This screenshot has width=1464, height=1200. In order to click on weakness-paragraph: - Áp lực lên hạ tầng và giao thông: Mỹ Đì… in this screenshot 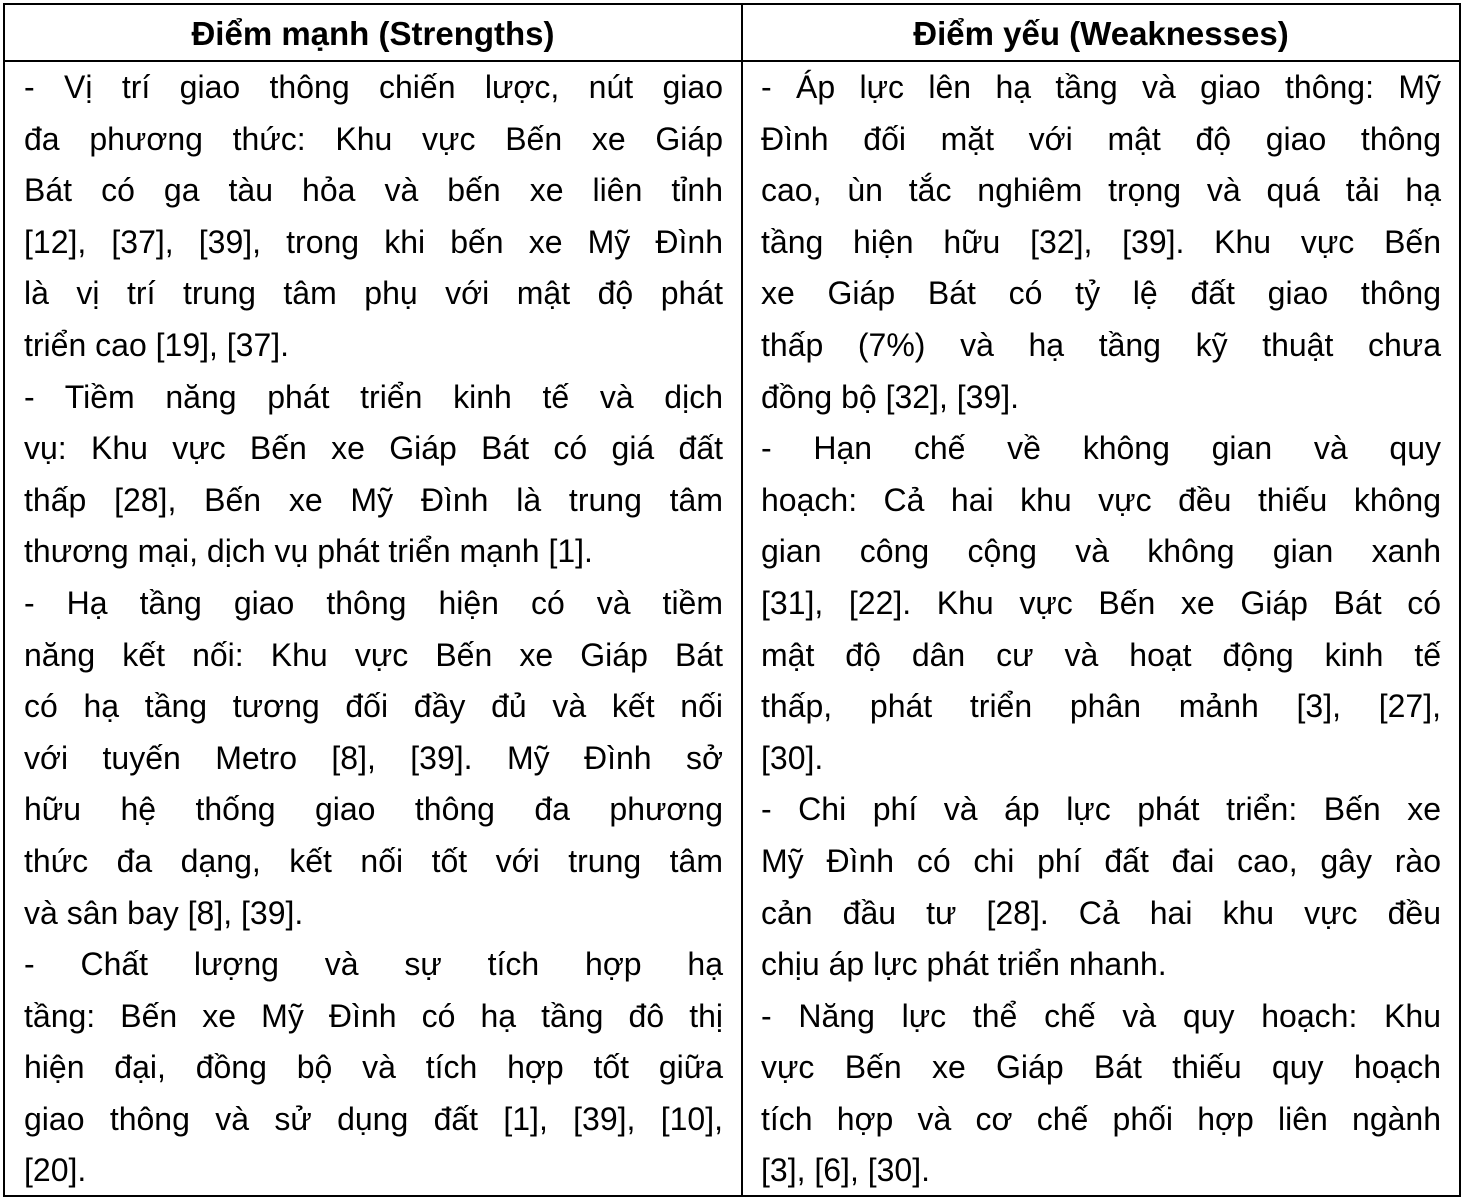, I will do `click(1101, 242)`.